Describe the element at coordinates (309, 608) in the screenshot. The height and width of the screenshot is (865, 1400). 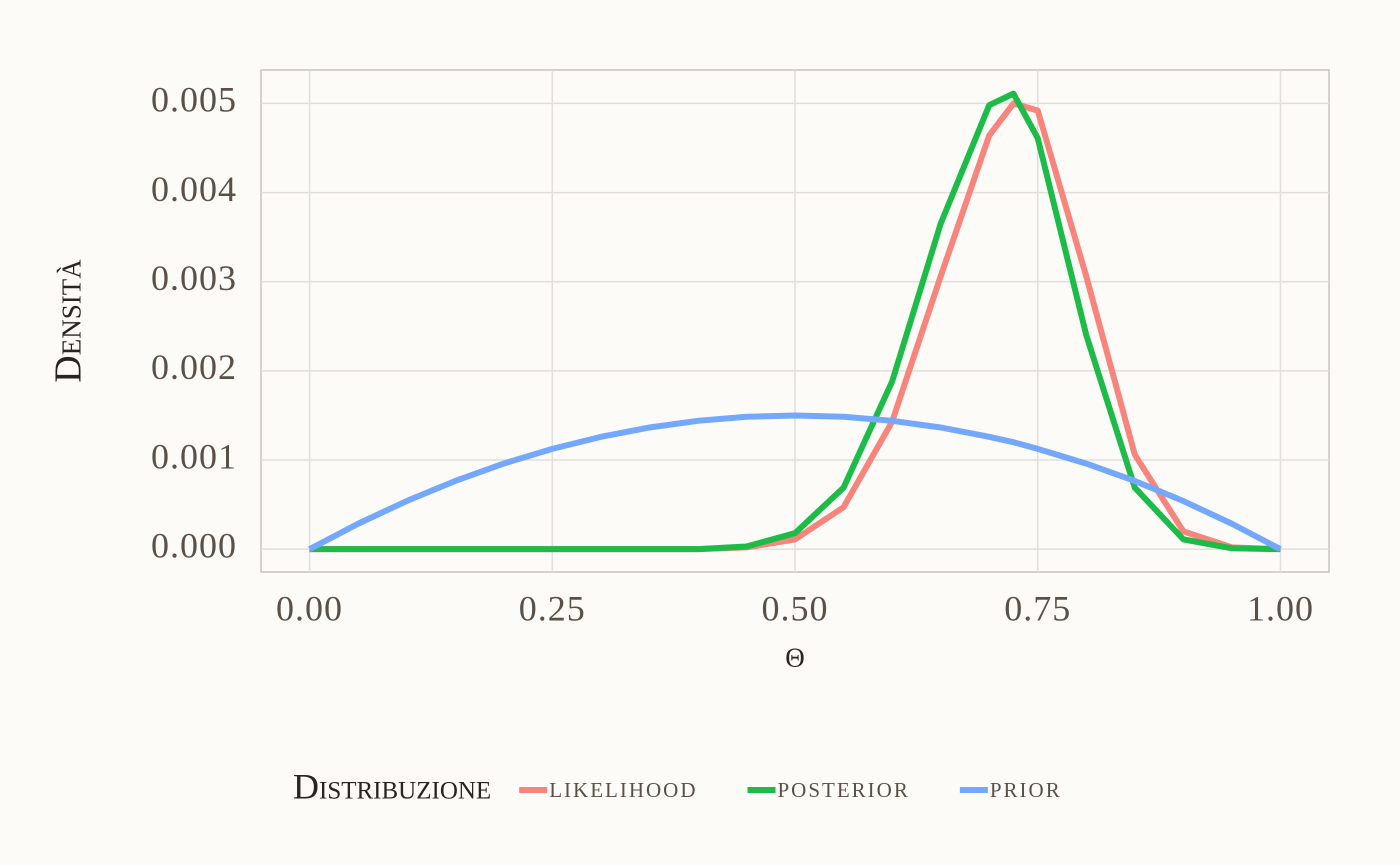
I see `x-tick-label: 0.00` at that location.